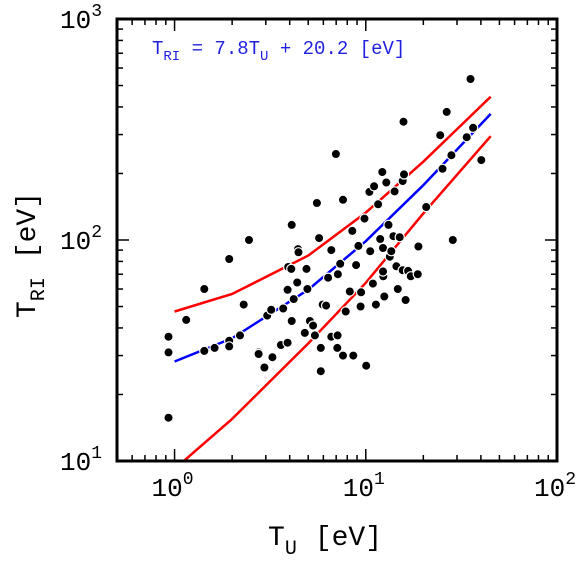 This screenshot has width=581, height=562. What do you see at coordinates (28, 225) in the screenshot?
I see `y-axis-label-unit: [eV]` at bounding box center [28, 225].